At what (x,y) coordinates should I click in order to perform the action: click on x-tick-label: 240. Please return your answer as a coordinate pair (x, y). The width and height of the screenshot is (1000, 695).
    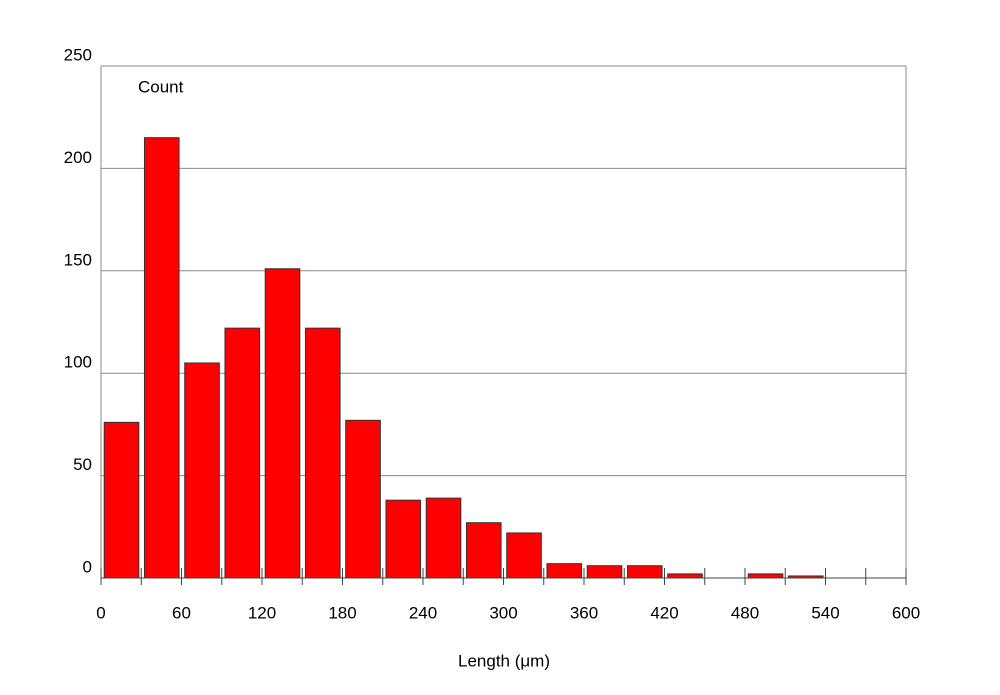
    Looking at the image, I should click on (423, 612).